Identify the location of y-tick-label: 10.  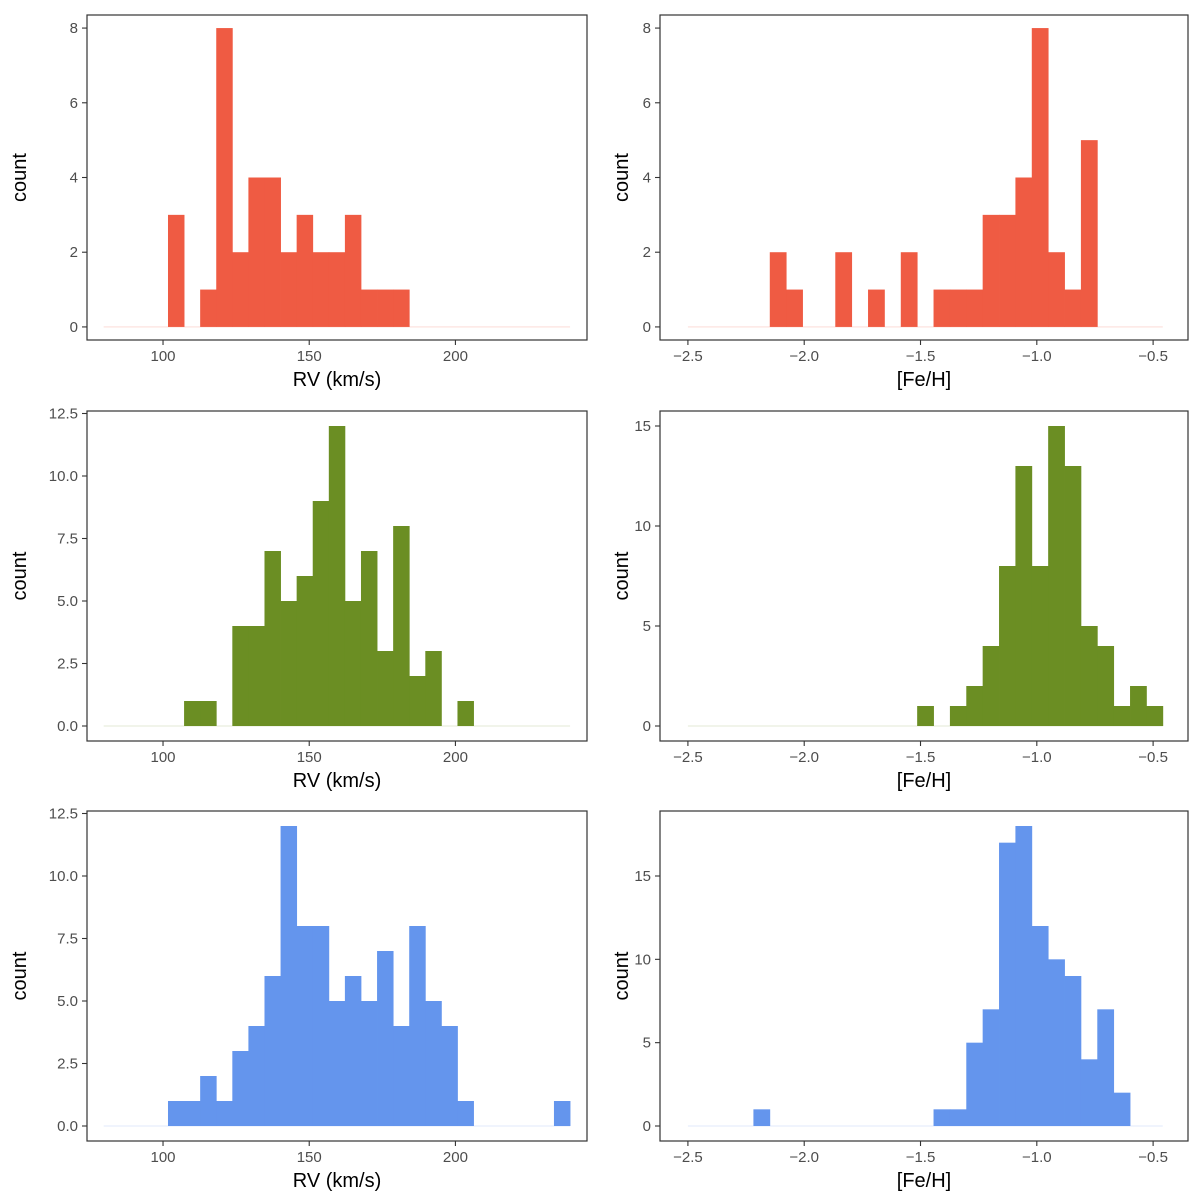
(642, 526).